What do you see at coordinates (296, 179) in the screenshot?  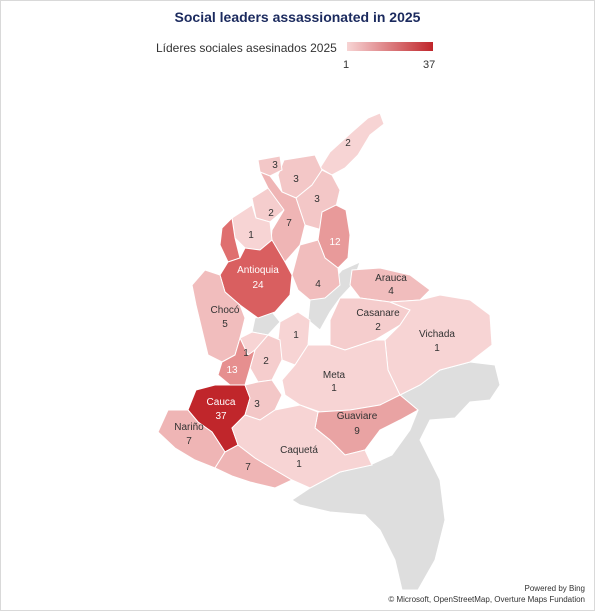 I see `label-value-magdalena: 3` at bounding box center [296, 179].